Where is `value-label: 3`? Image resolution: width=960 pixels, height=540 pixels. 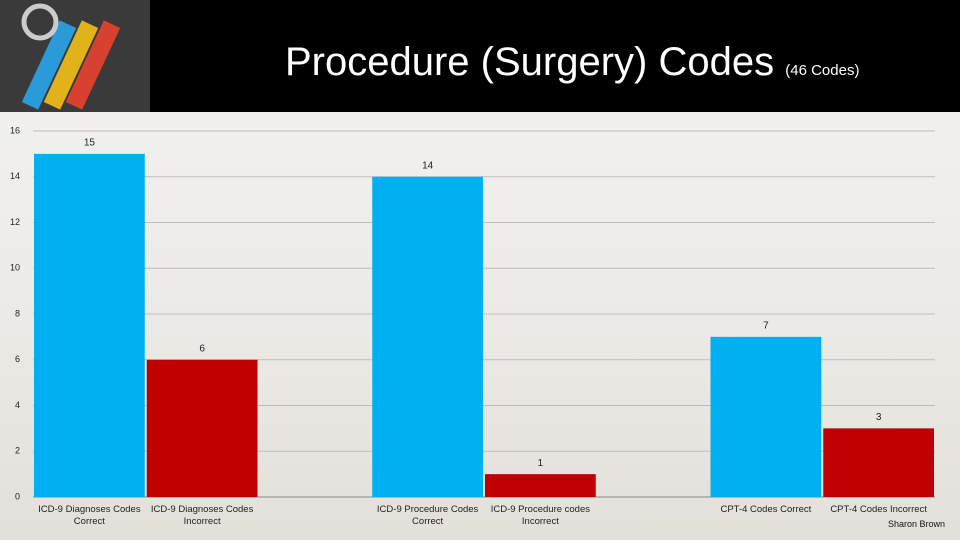
value-label: 3 is located at coordinates (879, 417).